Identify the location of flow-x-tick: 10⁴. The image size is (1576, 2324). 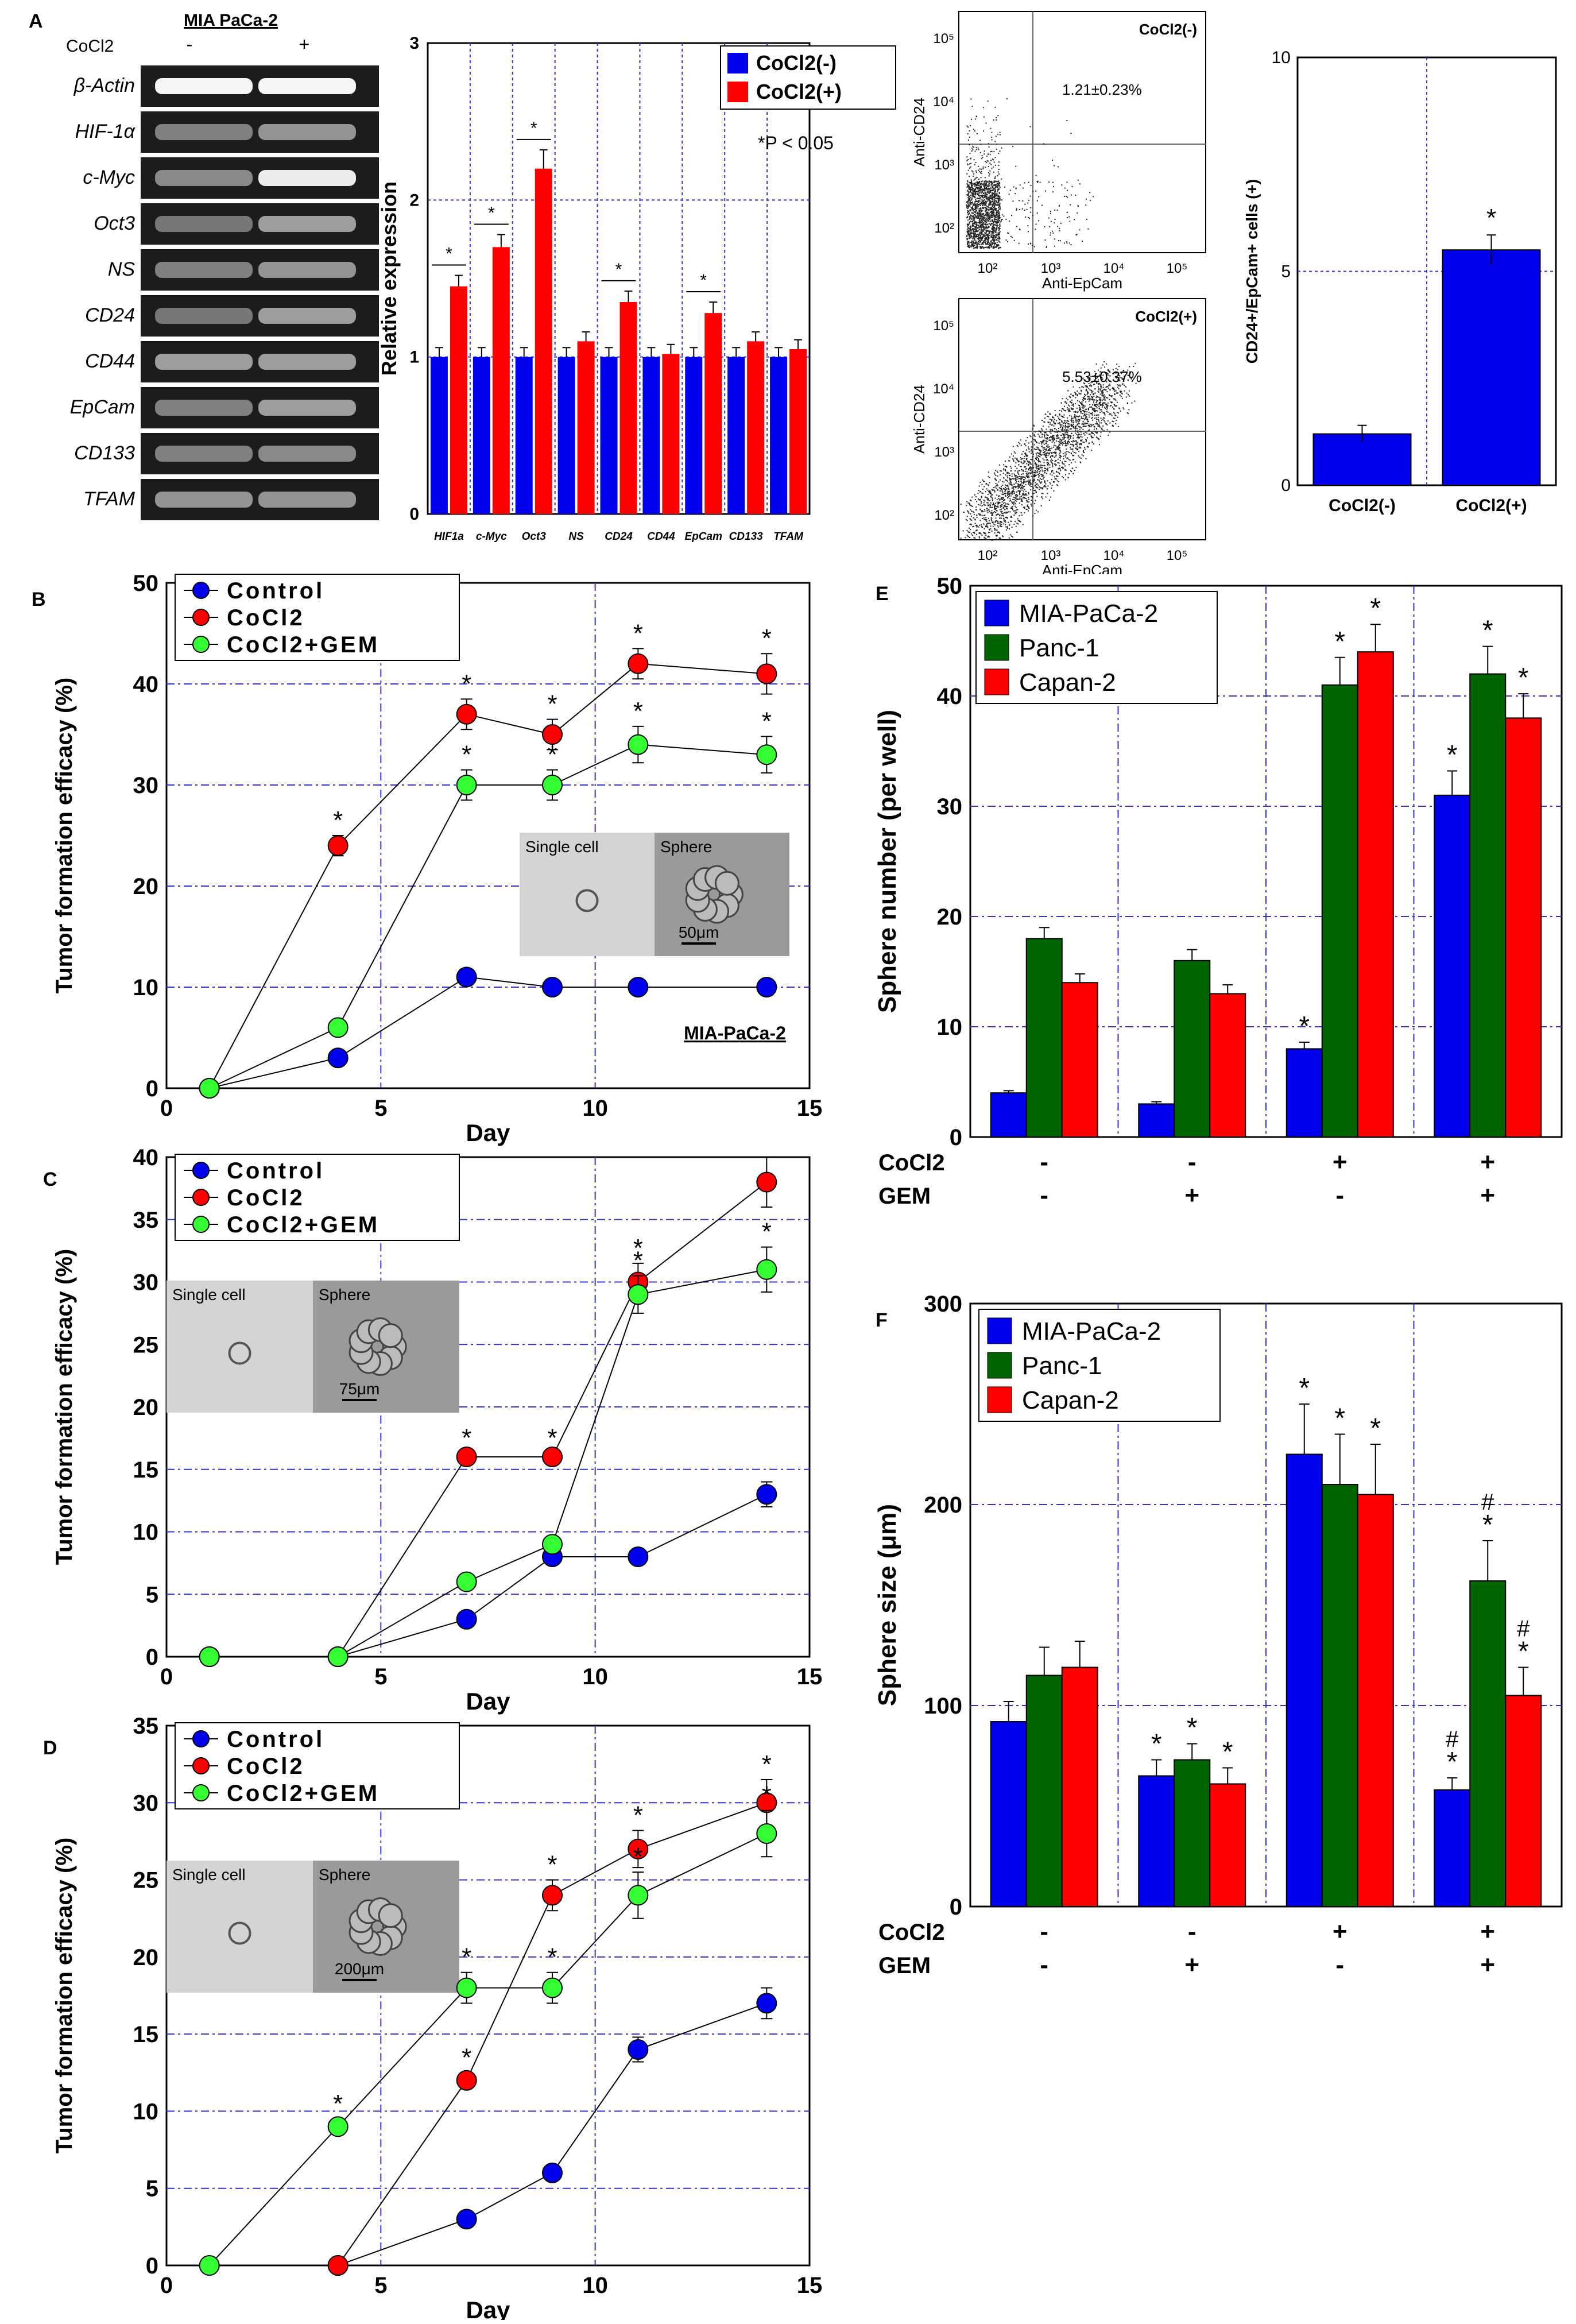
(1113, 555).